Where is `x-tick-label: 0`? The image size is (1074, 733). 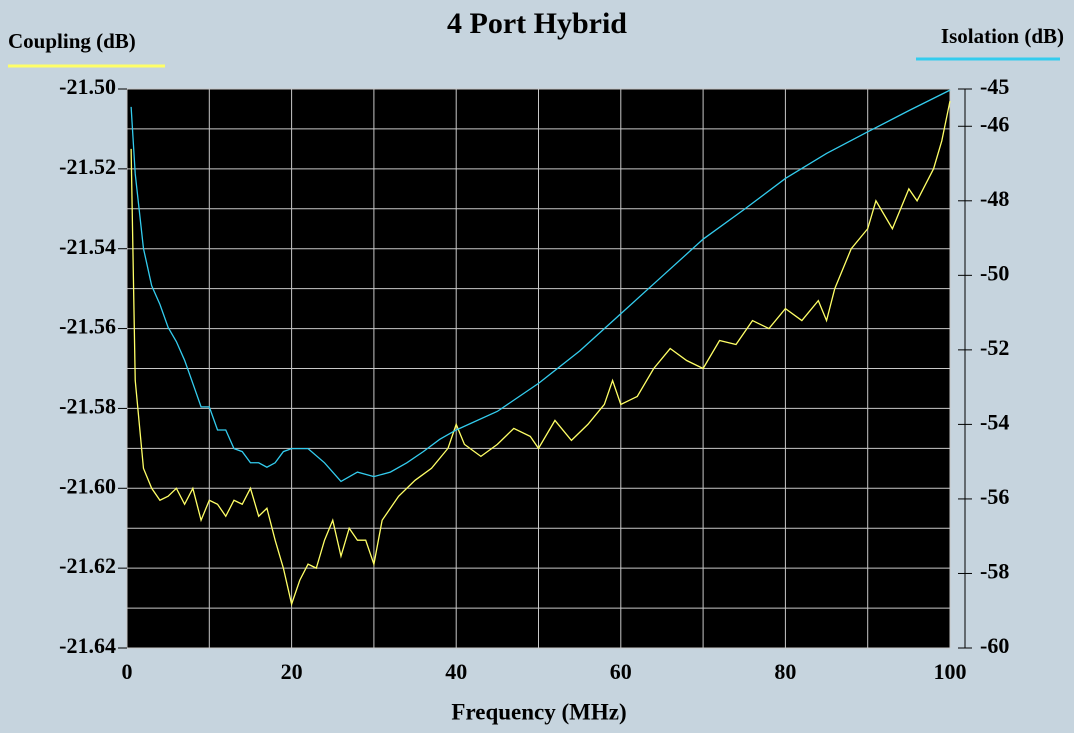 x-tick-label: 0 is located at coordinates (127, 671).